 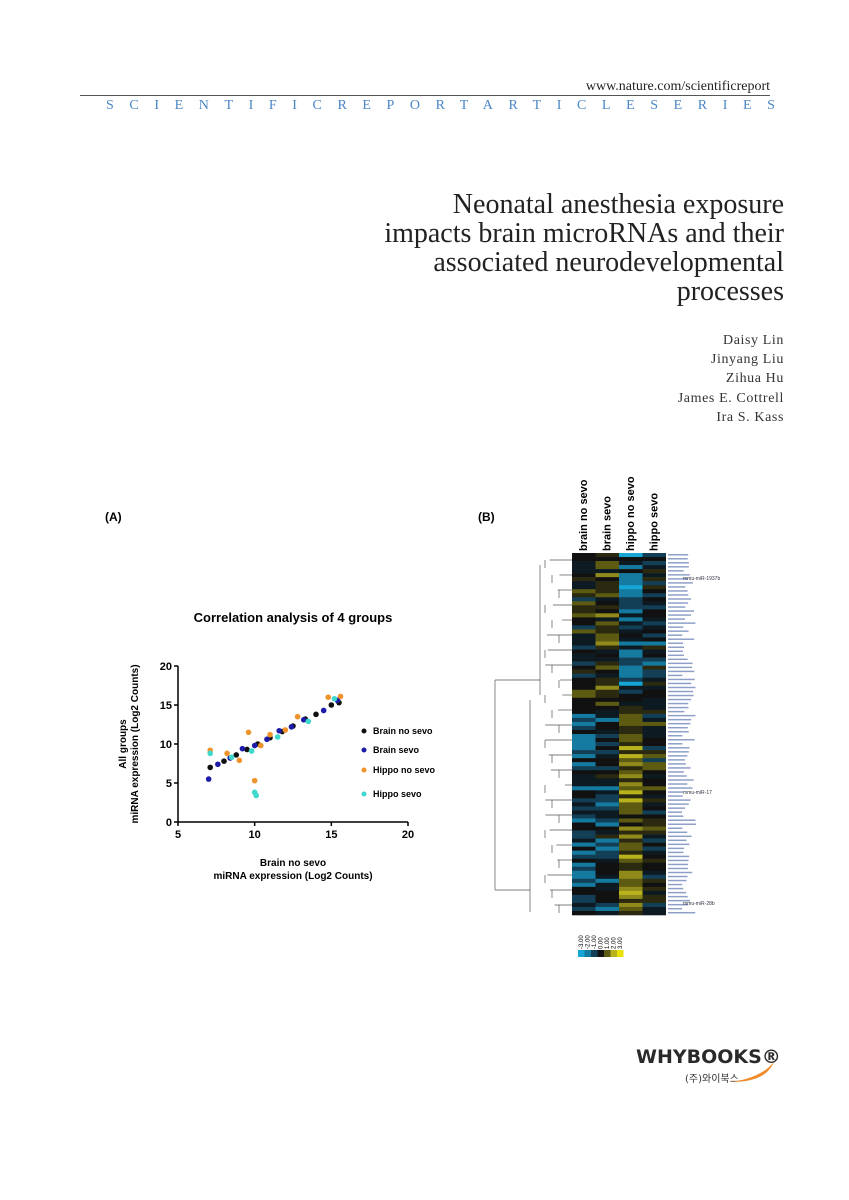 What do you see at coordinates (589, 942) in the screenshot?
I see `colorbar-label: -2.00` at bounding box center [589, 942].